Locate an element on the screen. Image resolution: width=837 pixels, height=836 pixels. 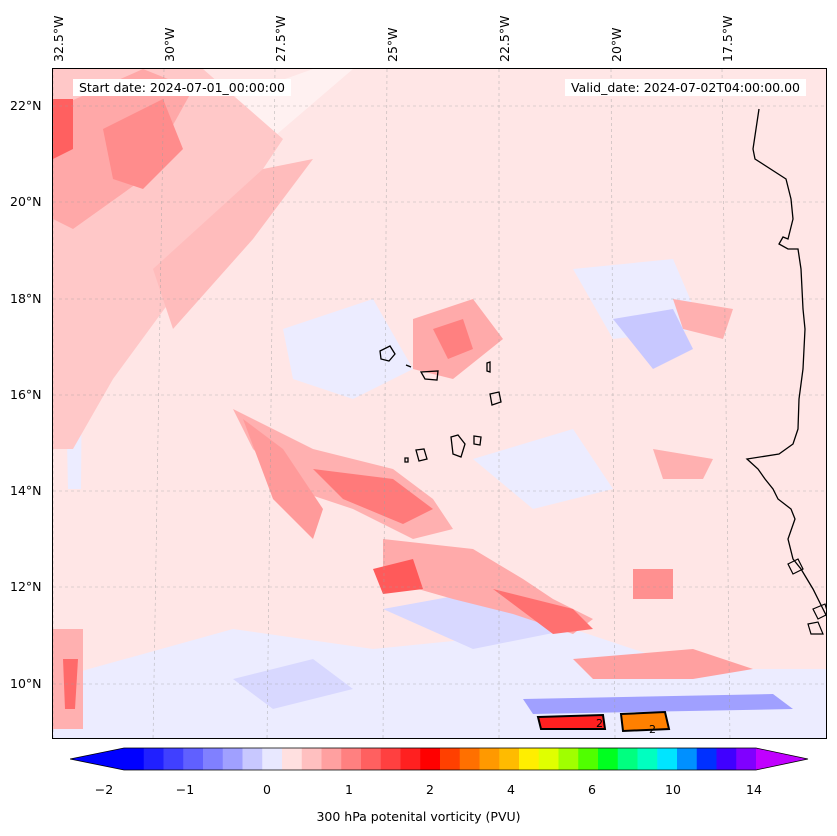
colorbar-tick-label: 1 is located at coordinates (349, 789).